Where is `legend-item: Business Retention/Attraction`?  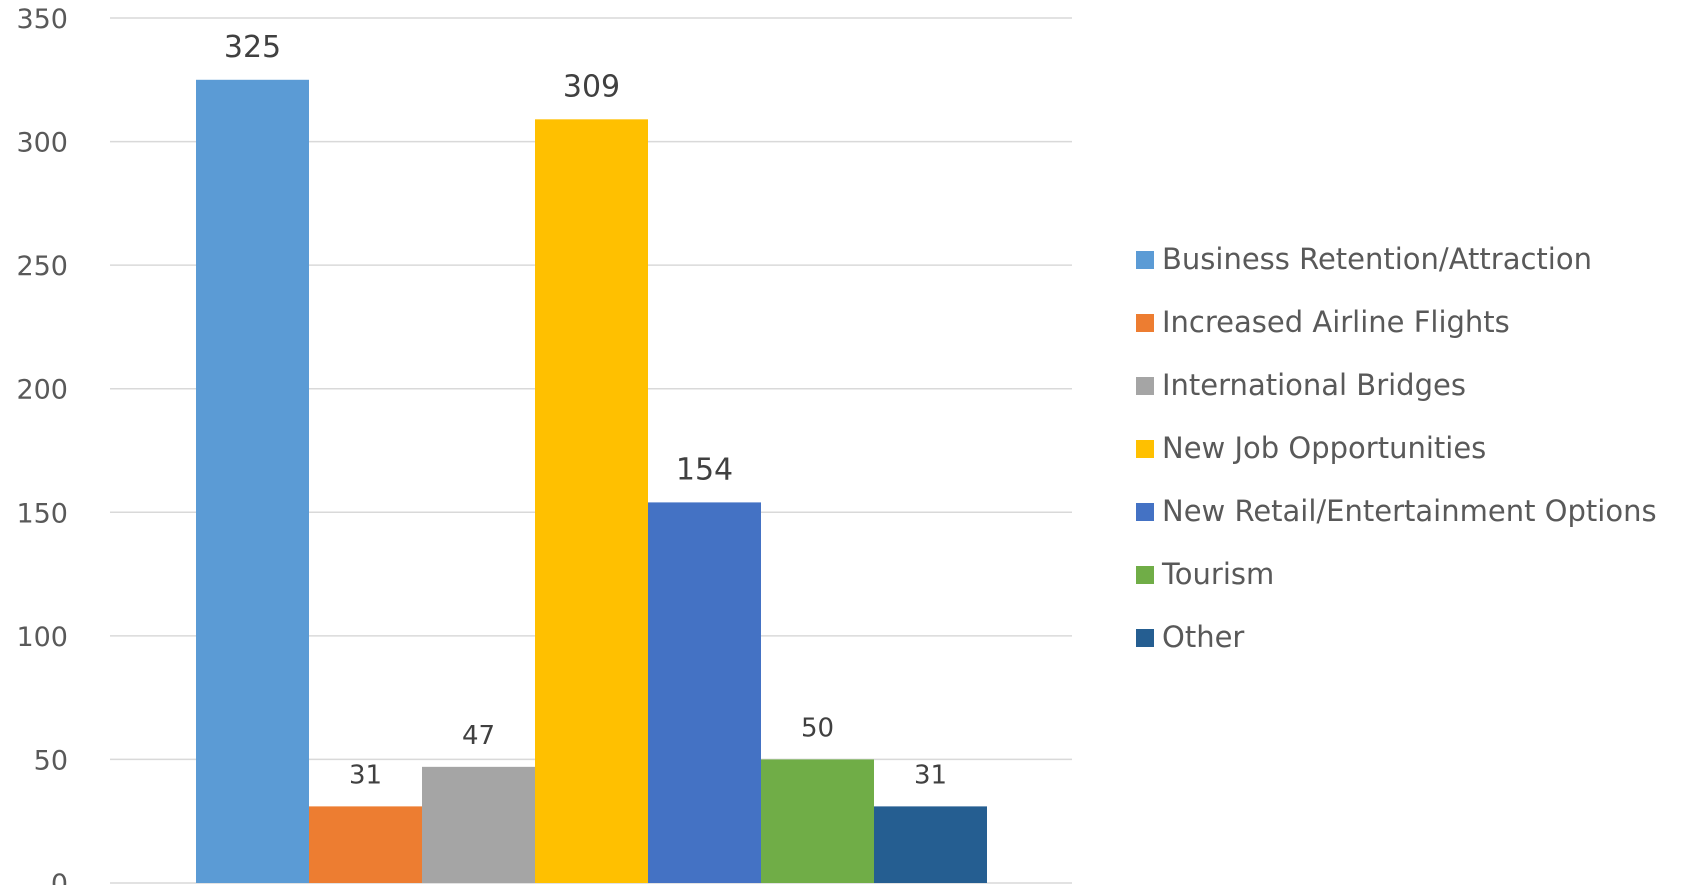
legend-item: Business Retention/Attraction is located at coordinates (1396, 259).